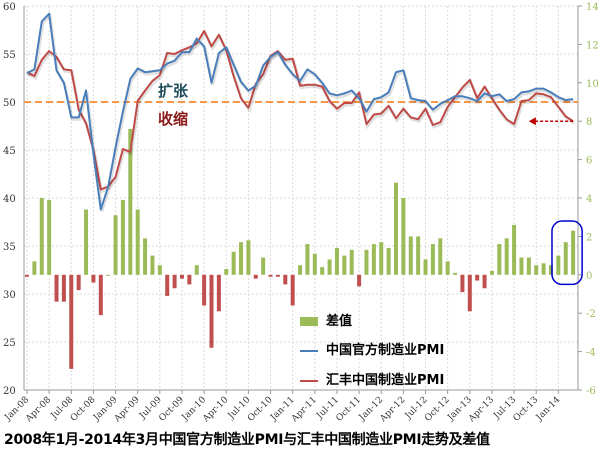 Image resolution: width=600 pixels, height=451 pixels. What do you see at coordinates (9, 151) in the screenshot?
I see `left-tick-label: 45` at bounding box center [9, 151].